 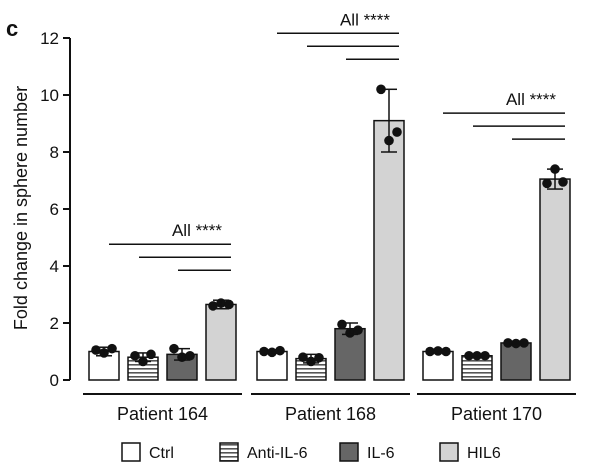 What do you see at coordinates (49, 38) in the screenshot?
I see `y-tick-label: 12` at bounding box center [49, 38].